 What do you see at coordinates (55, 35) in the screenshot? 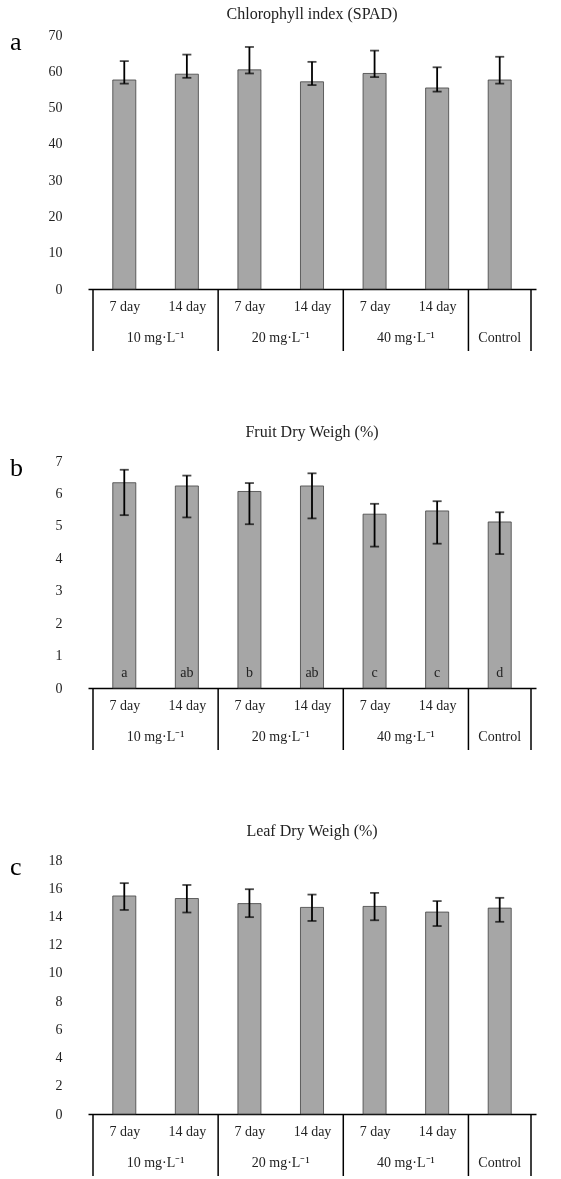
I see `y-tick-label: 70` at bounding box center [55, 35].